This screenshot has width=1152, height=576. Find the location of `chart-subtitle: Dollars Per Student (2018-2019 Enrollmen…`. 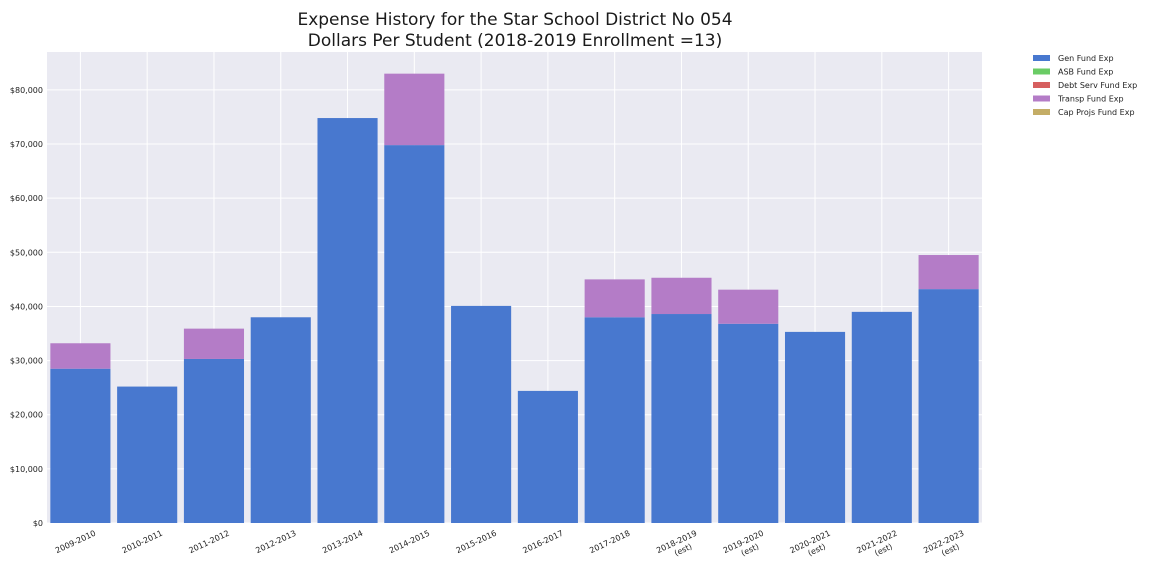

chart-subtitle: Dollars Per Student (2018-2019 Enrollmen… is located at coordinates (515, 41).